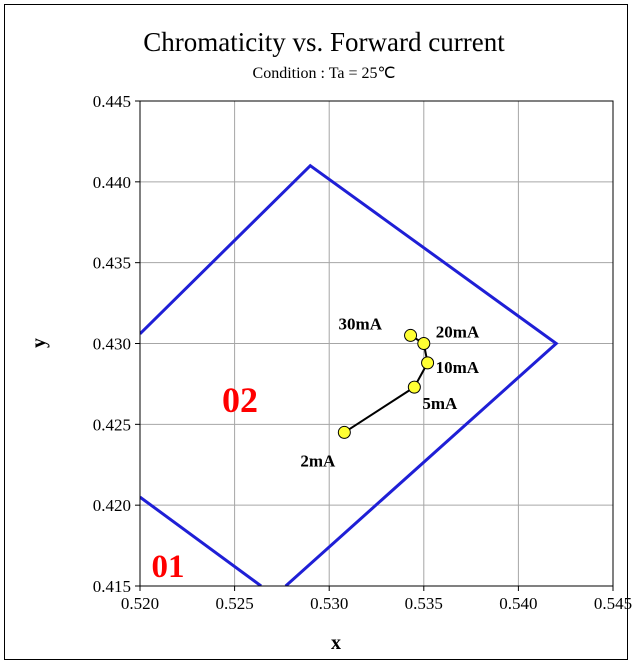  I want to click on data-label-30mA: 30mA, so click(361, 323).